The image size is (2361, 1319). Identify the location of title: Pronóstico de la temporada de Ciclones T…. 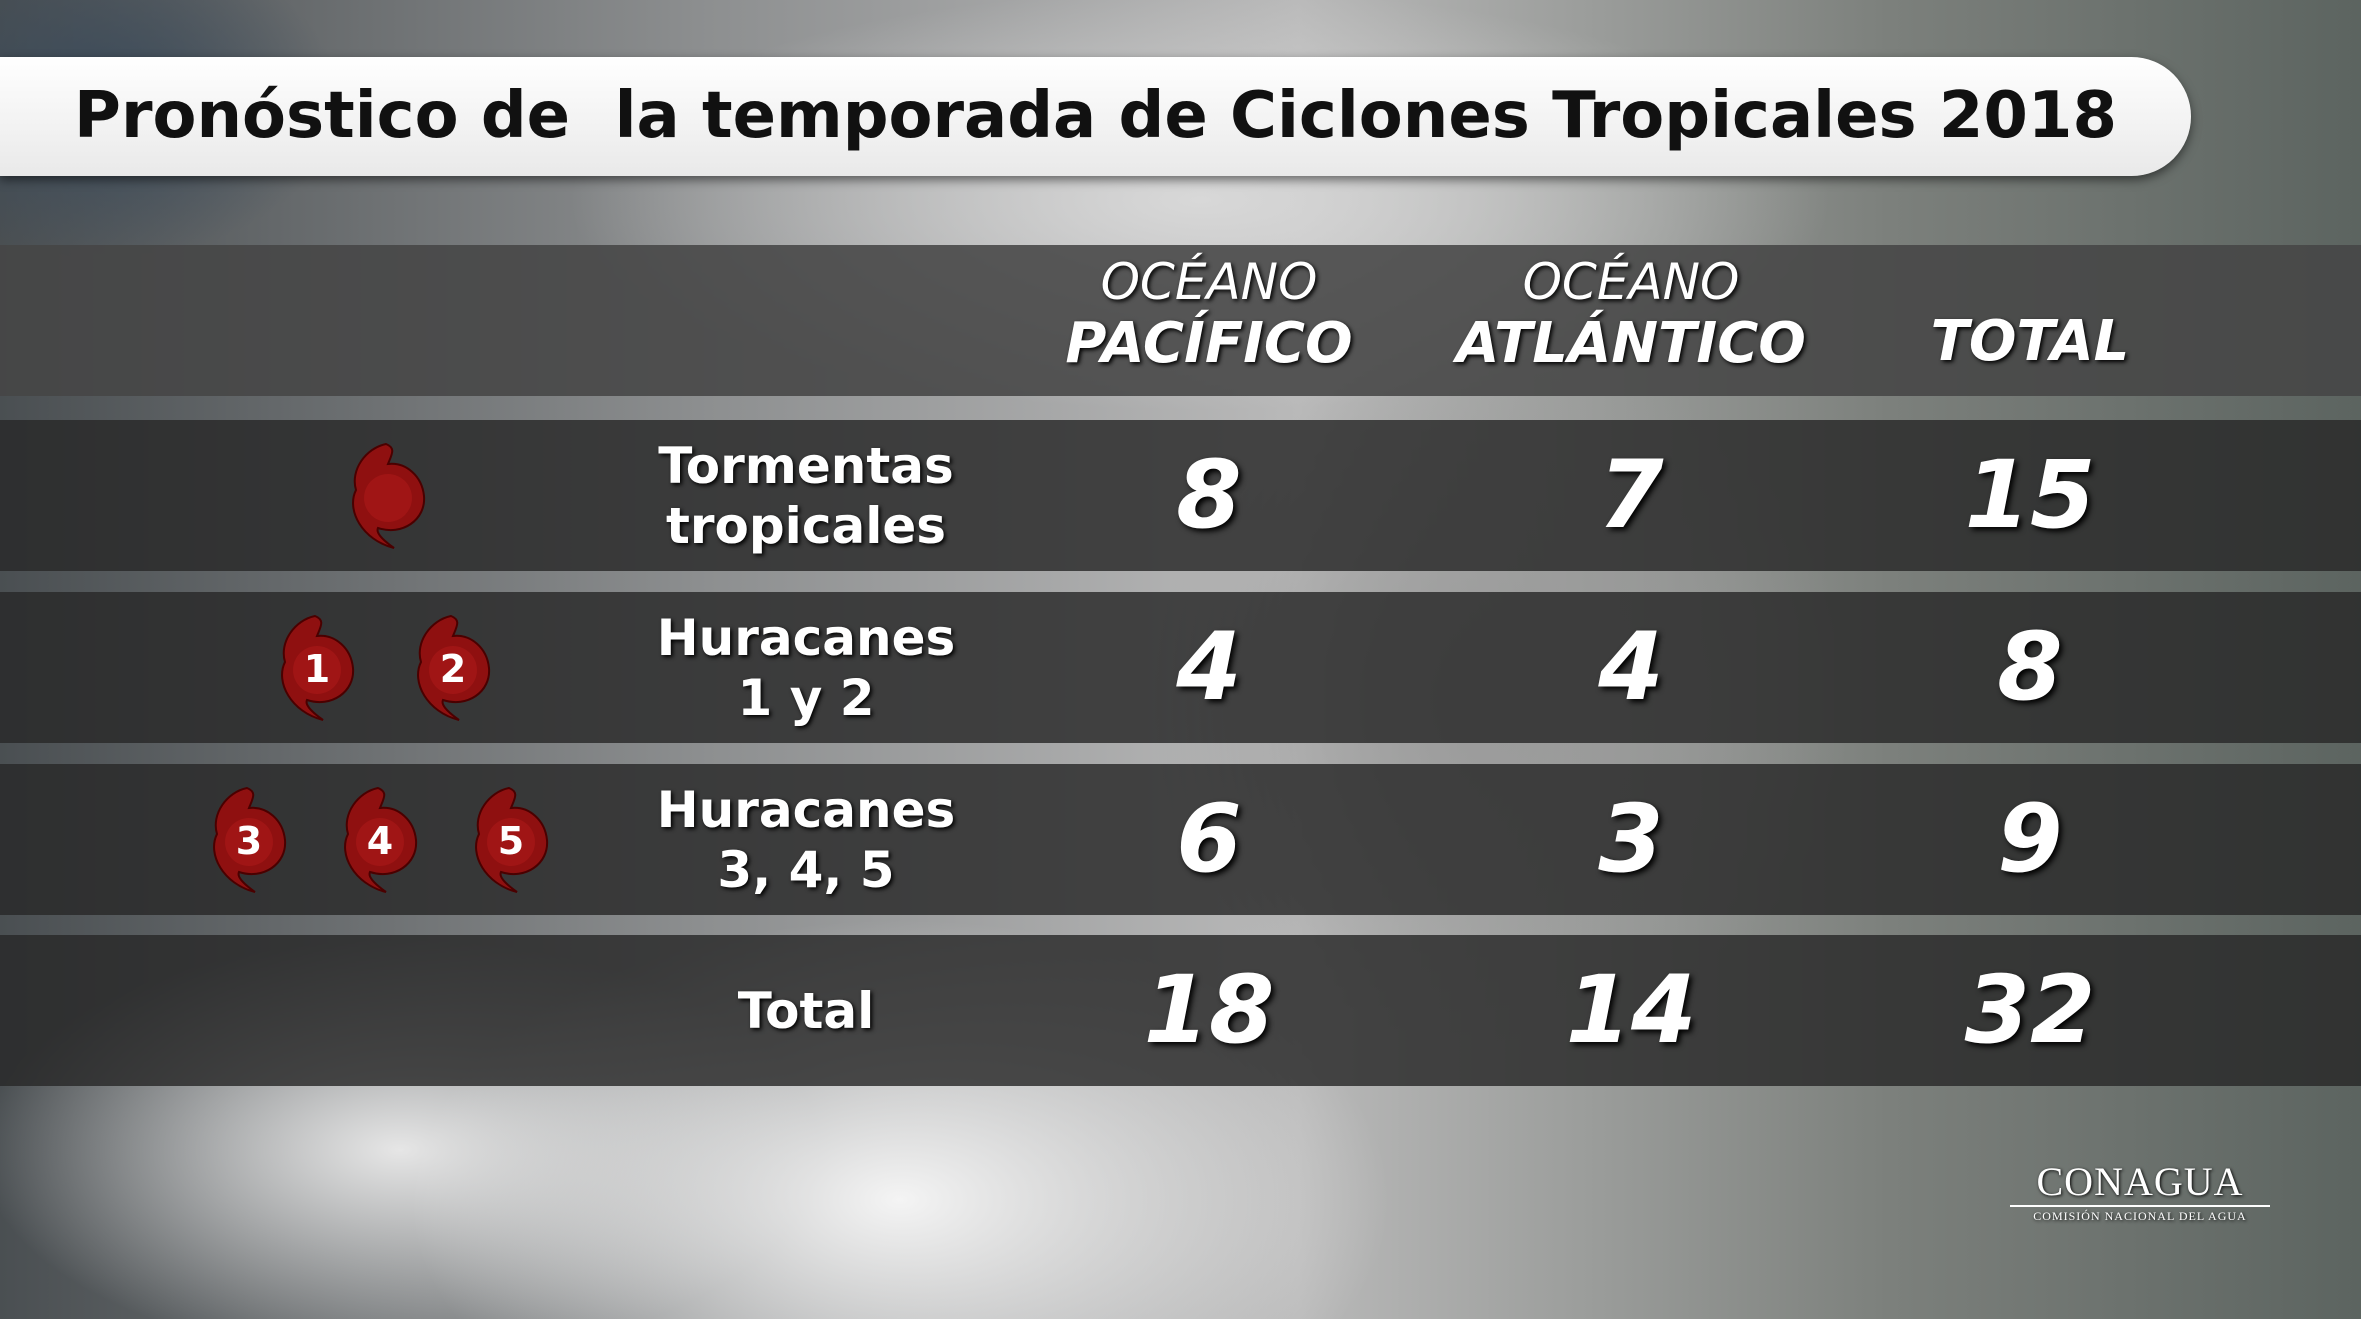
(1095, 116).